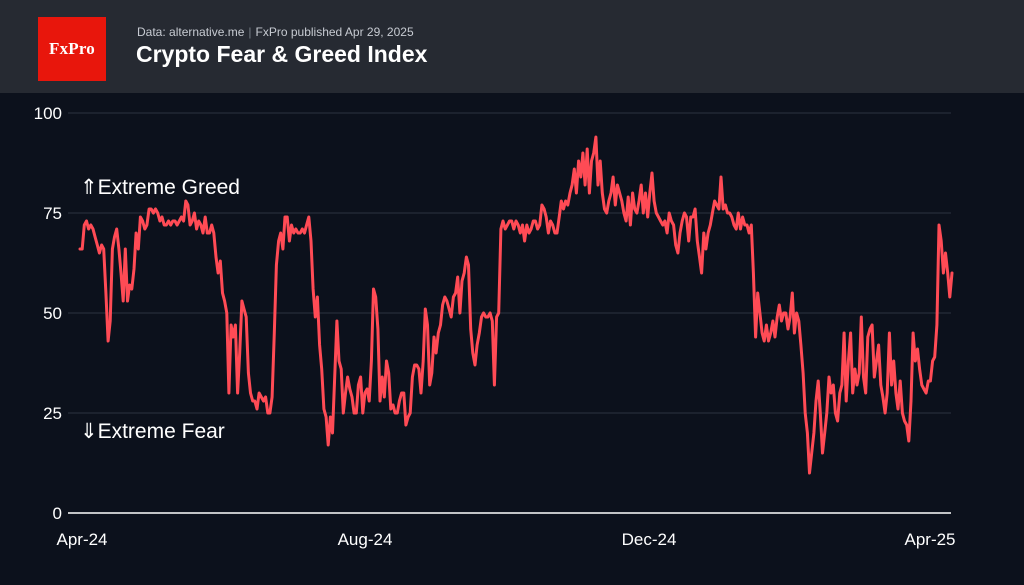 This screenshot has width=1024, height=585. What do you see at coordinates (52, 313) in the screenshot?
I see `y-tick-label: 50` at bounding box center [52, 313].